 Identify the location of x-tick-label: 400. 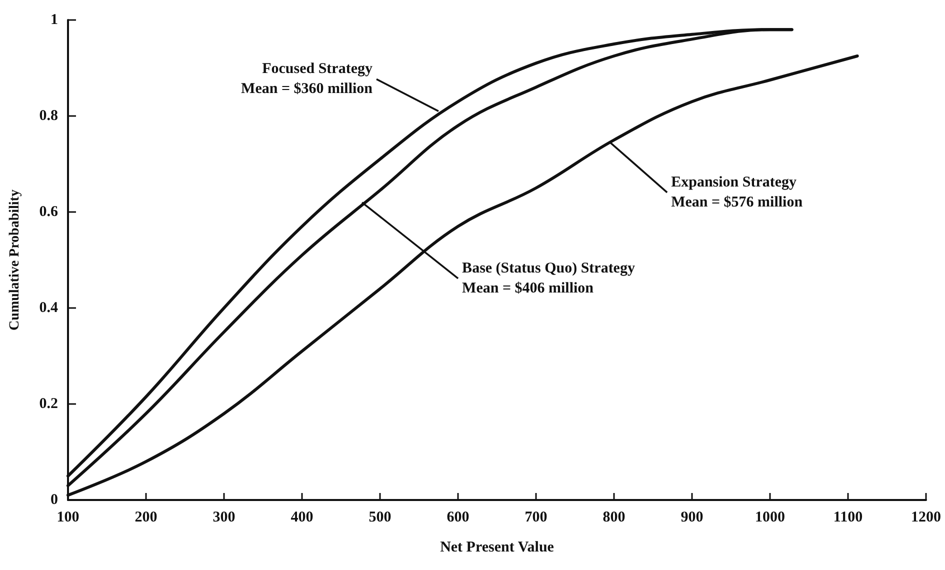
(302, 518).